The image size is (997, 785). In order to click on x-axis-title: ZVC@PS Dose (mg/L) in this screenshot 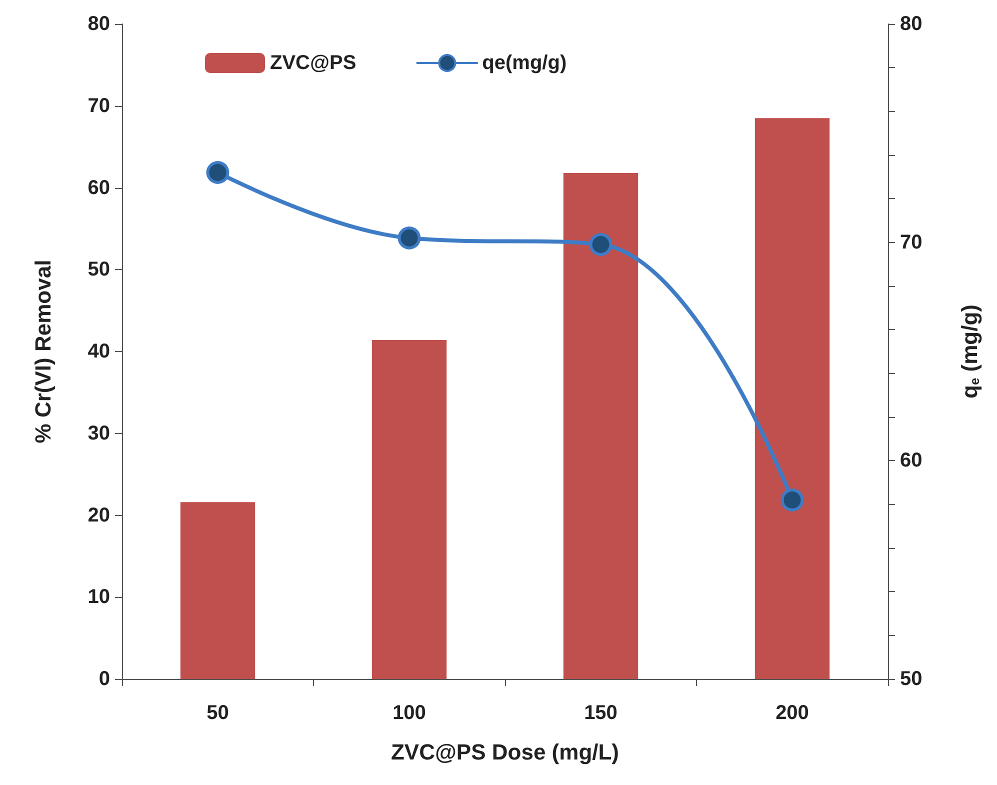, I will do `click(505, 752)`.